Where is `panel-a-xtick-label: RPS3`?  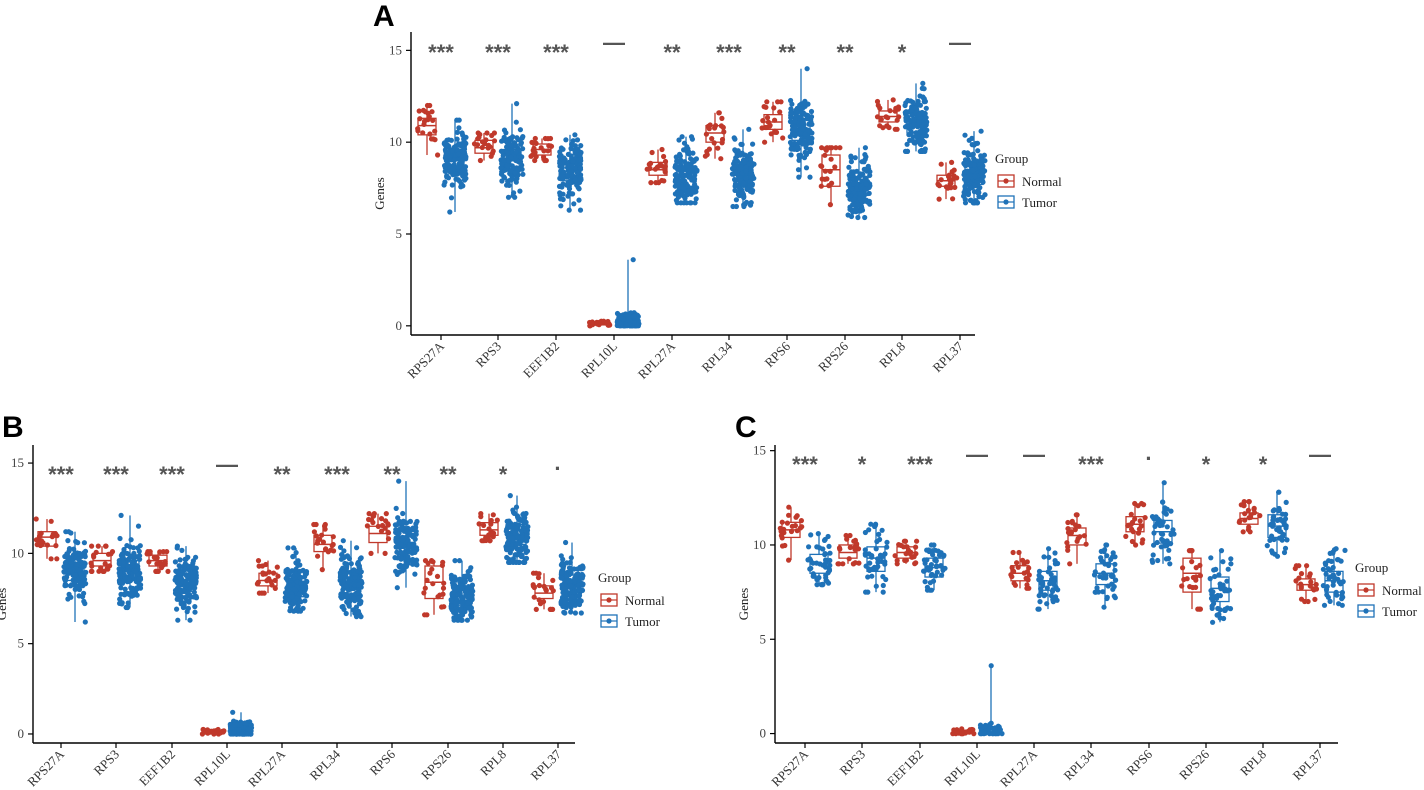
panel-a-xtick-label: RPS3 is located at coordinates (489, 355).